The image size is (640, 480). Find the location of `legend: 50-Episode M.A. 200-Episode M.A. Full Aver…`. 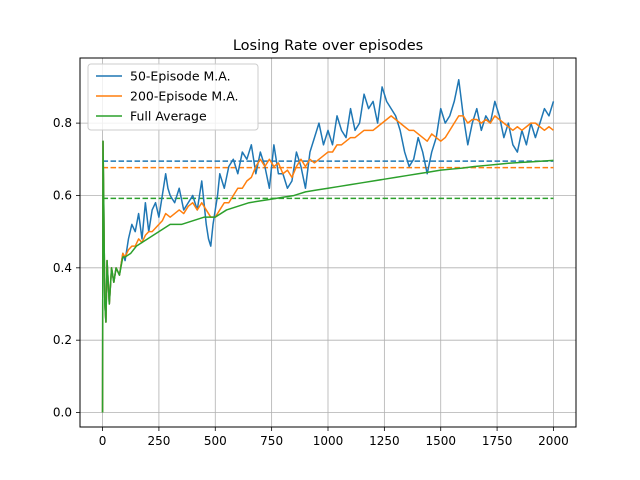

legend: 50-Episode M.A. 200-Episode M.A. Full Aver… is located at coordinates (173, 97).